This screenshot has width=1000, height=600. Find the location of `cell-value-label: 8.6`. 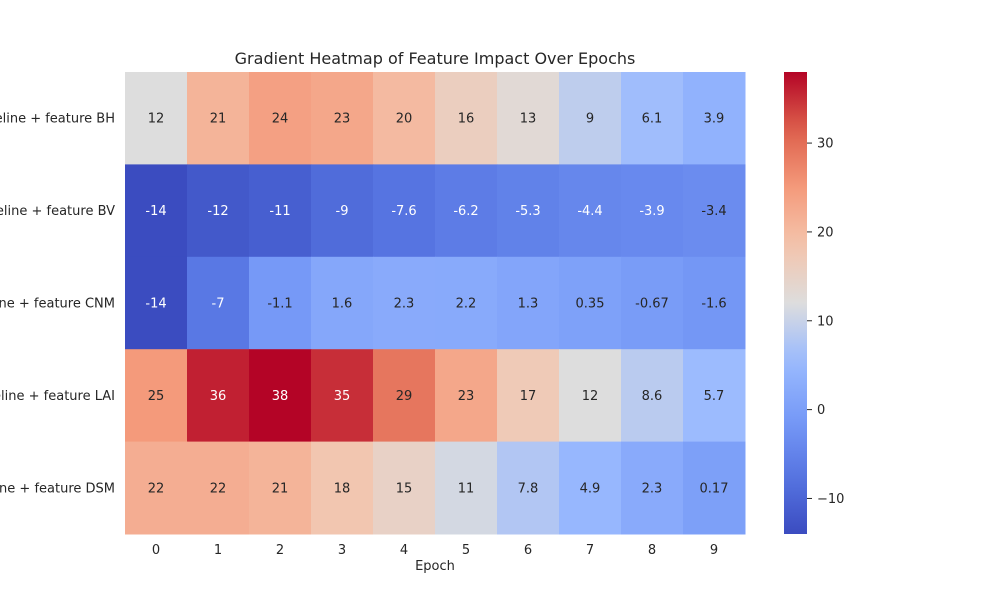

cell-value-label: 8.6 is located at coordinates (652, 396).